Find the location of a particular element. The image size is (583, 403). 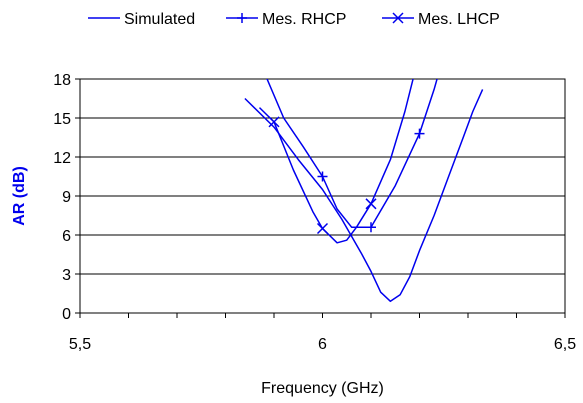

y-tick-label: 6 is located at coordinates (66, 236).